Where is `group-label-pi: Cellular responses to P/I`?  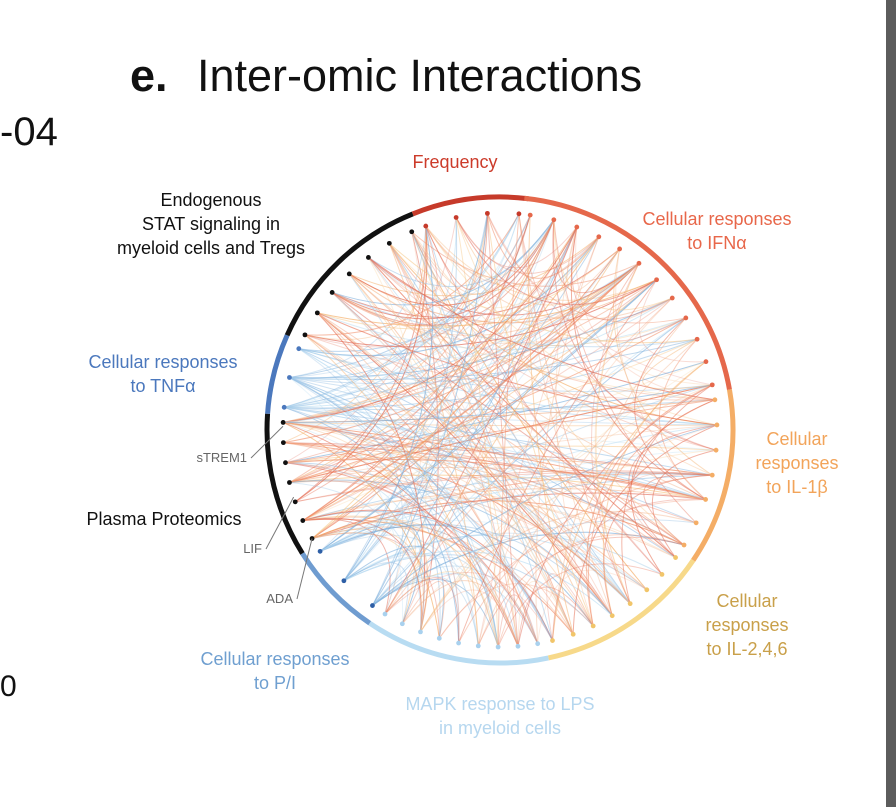 group-label-pi: Cellular responses to P/I is located at coordinates (274, 671).